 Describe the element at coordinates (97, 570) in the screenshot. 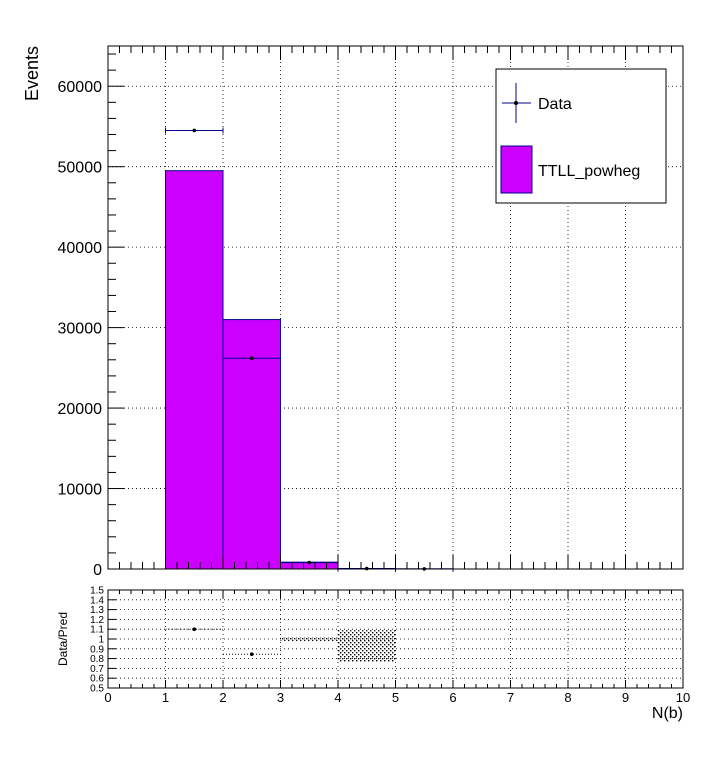

I see `main-y-tick-label: 0` at that location.